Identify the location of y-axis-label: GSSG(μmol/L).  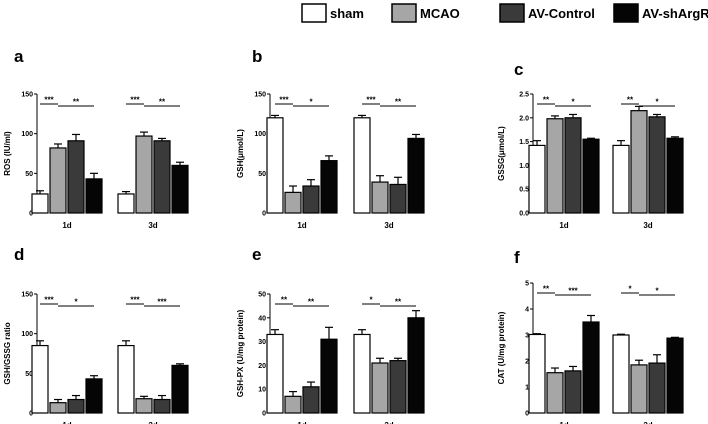
(501, 153).